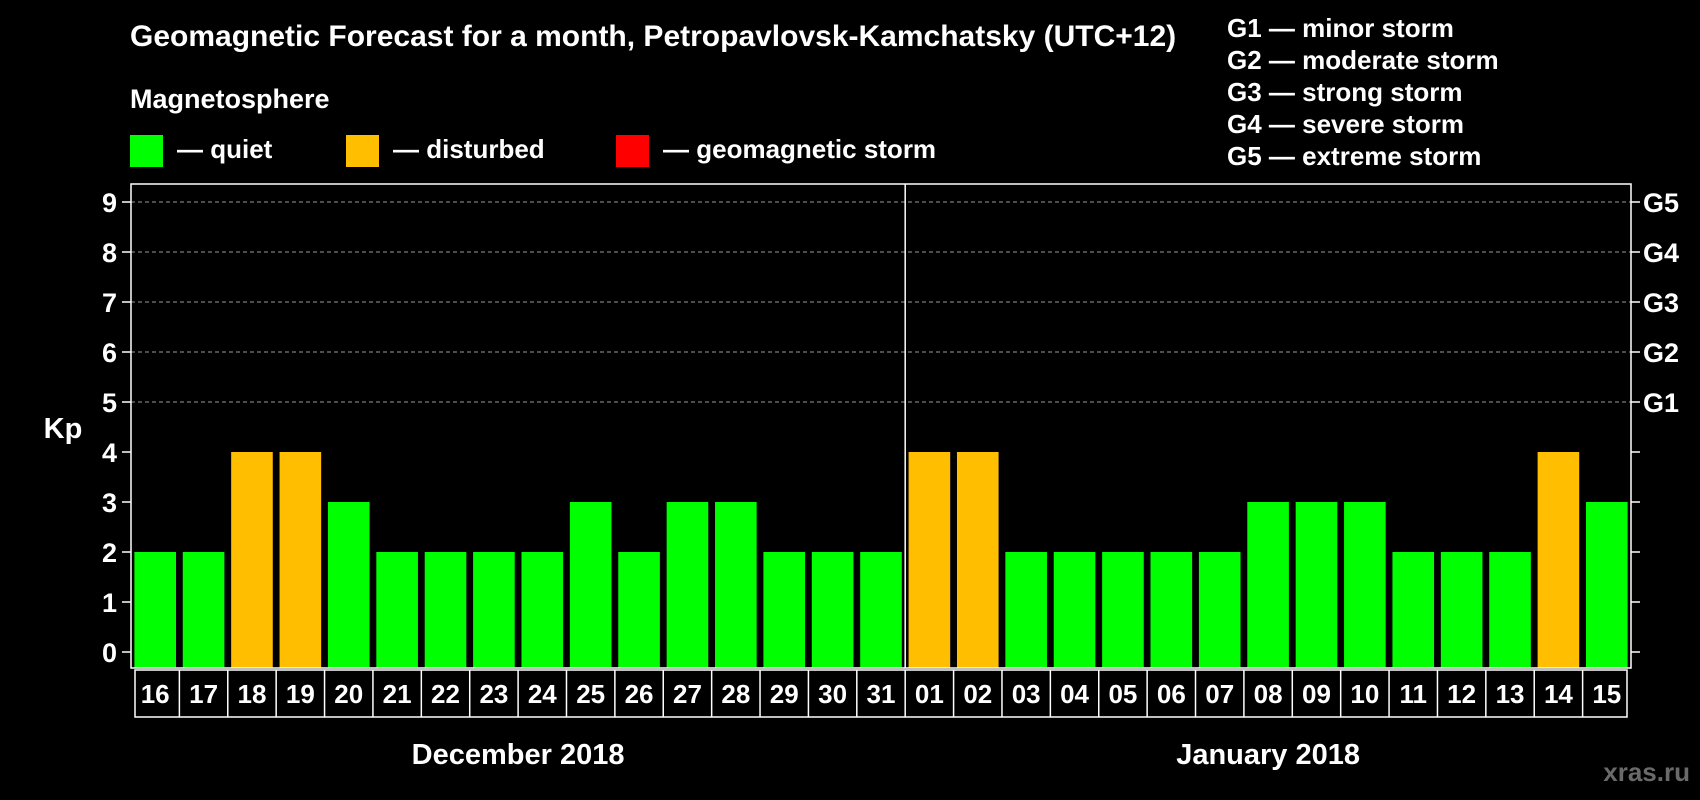  Describe the element at coordinates (1340, 28) in the screenshot. I see `g-scale-item: G1 — minor storm` at that location.